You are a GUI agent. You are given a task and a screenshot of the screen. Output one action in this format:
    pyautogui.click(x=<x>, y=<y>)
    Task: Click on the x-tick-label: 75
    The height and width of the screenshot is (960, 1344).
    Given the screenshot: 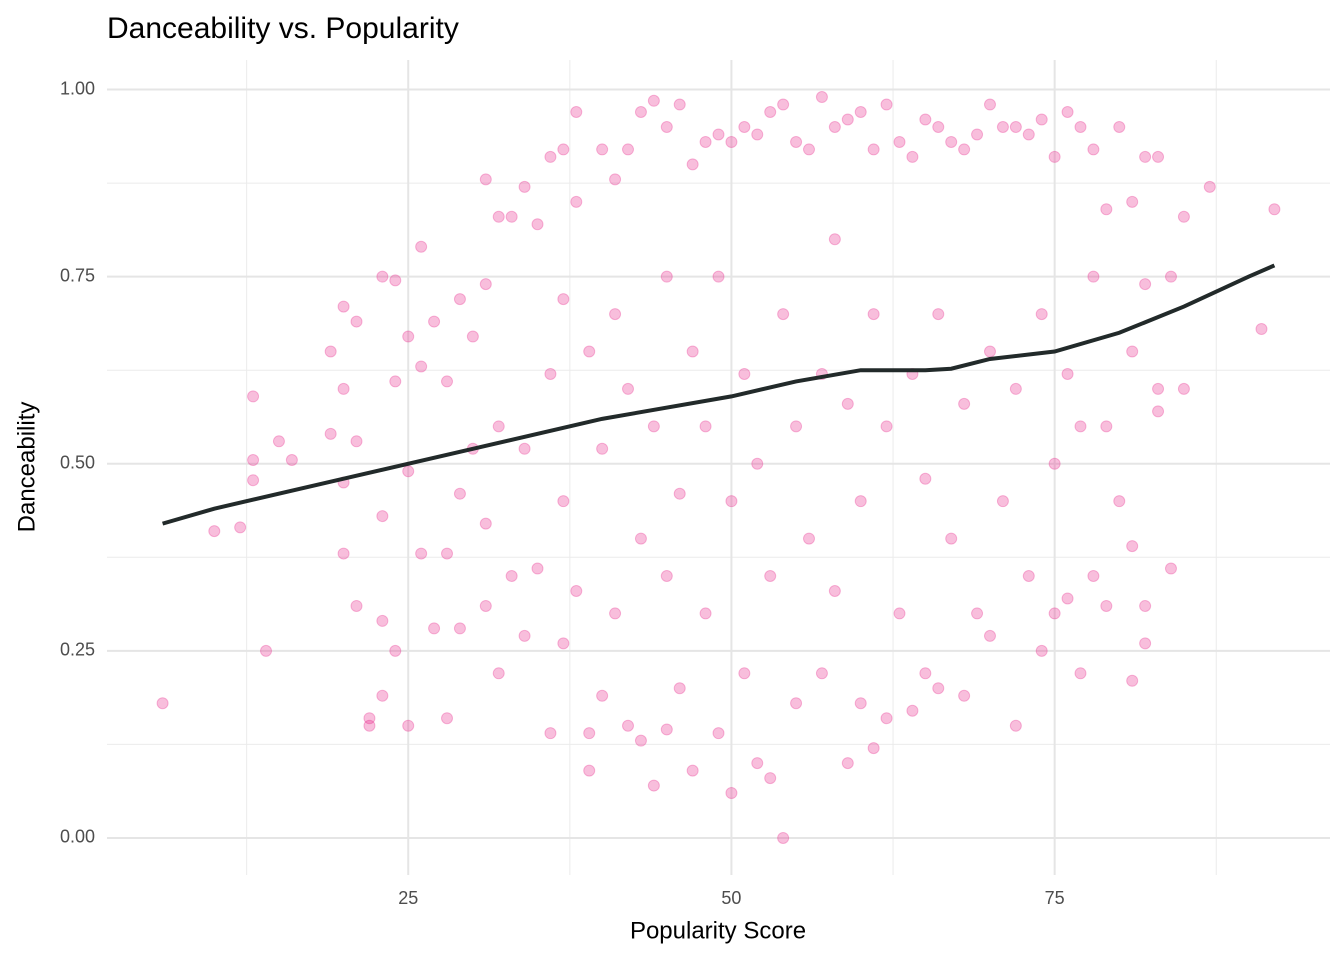 What is the action you would take?
    pyautogui.click(x=1055, y=898)
    